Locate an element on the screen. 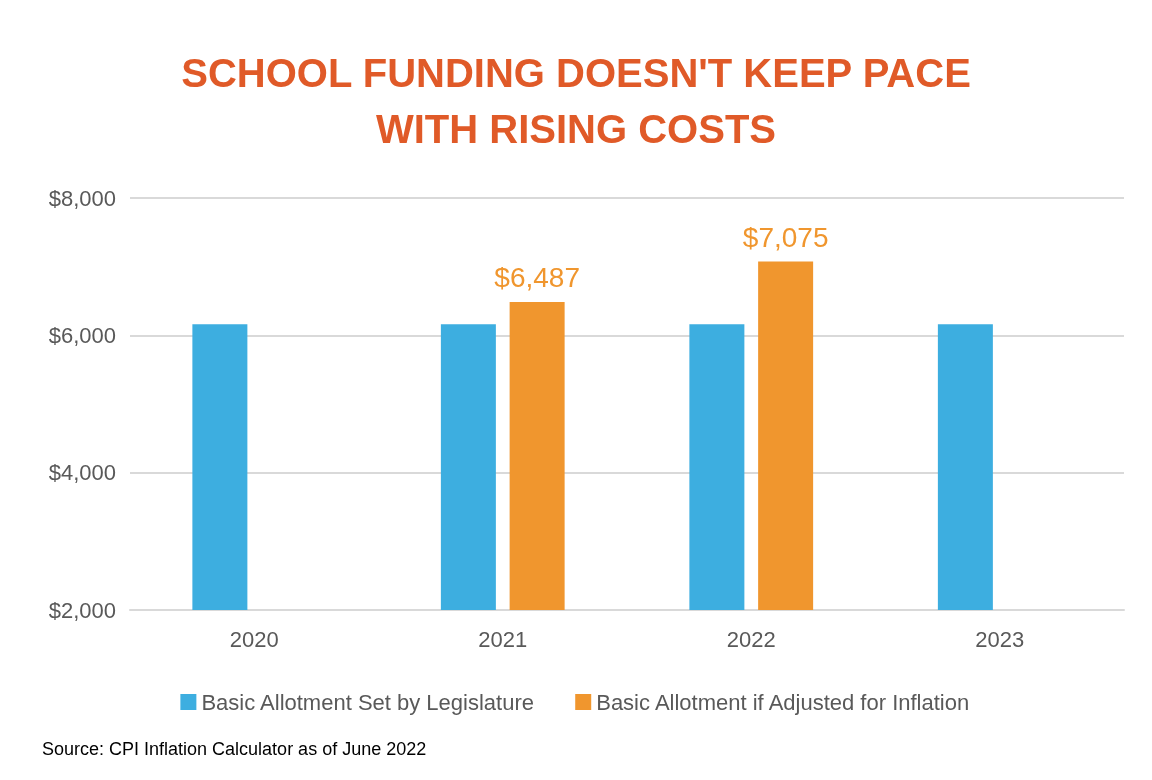 Image resolution: width=1152 pixels, height=780 pixels. x-tick-label: 2021 is located at coordinates (503, 639).